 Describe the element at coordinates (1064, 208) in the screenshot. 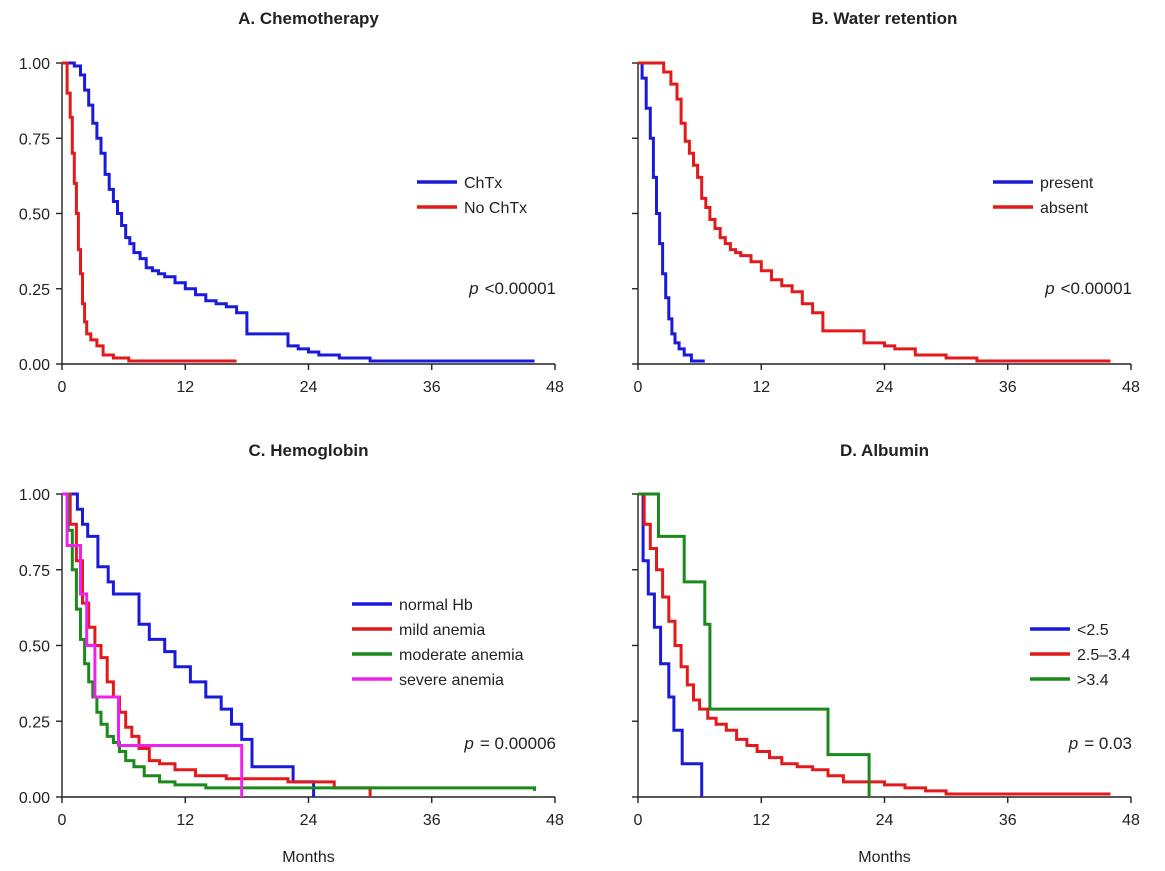

I see `legend-label: absent` at that location.